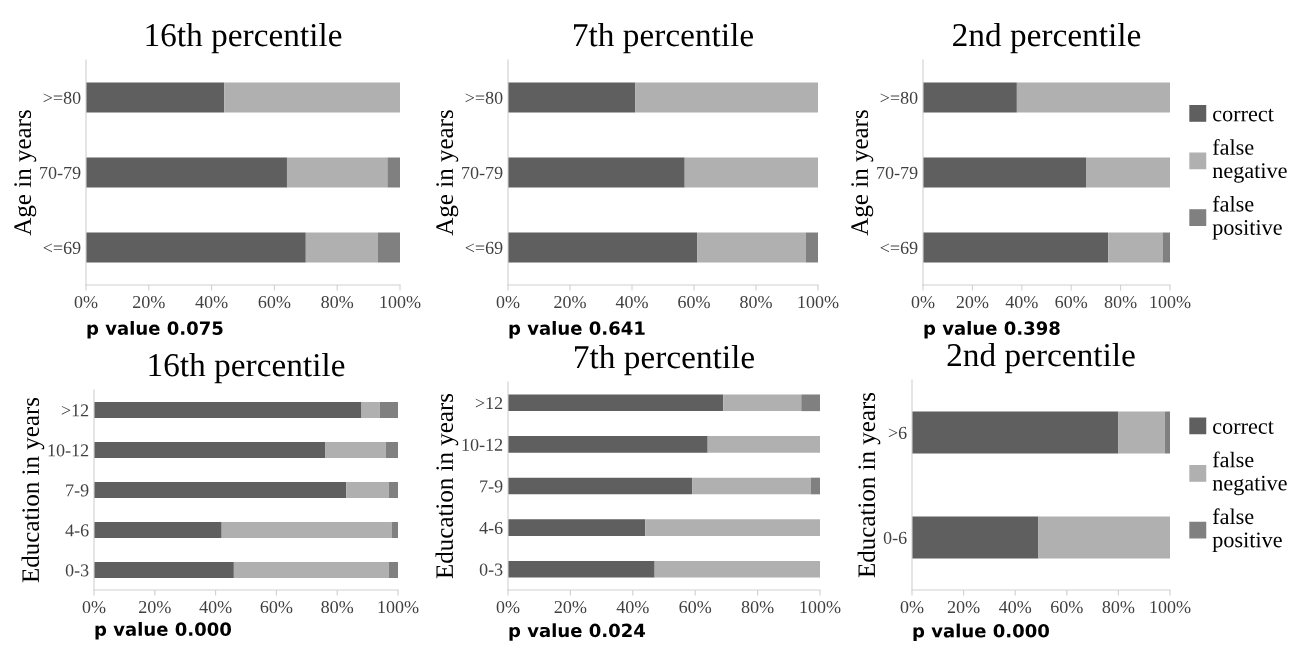 Image resolution: width=1297 pixels, height=645 pixels. I want to click on text: p value 0.000, so click(981, 632).